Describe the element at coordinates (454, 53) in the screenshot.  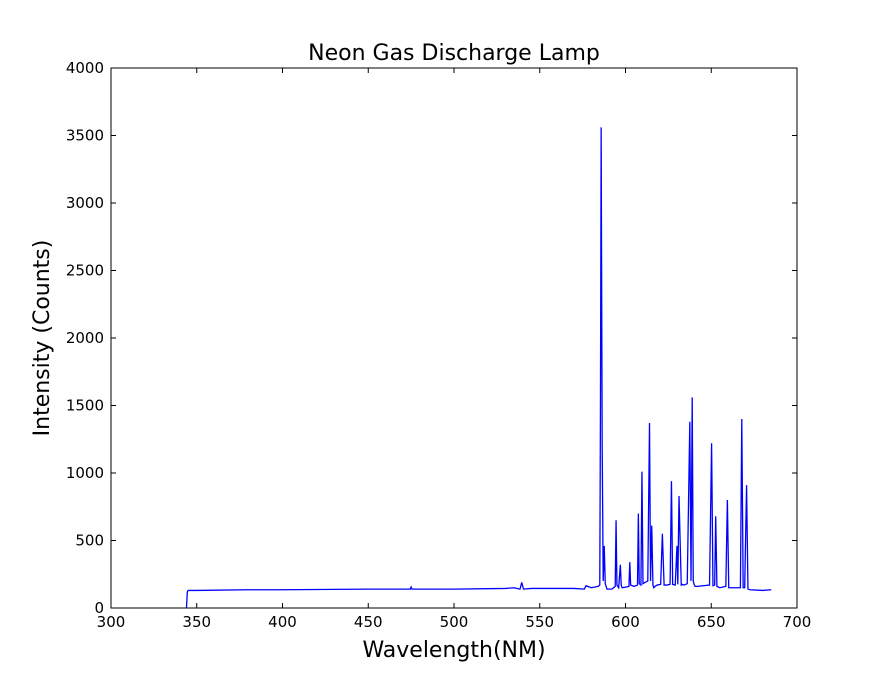
I see `chart-title: Neon Gas Discharge Lamp` at that location.